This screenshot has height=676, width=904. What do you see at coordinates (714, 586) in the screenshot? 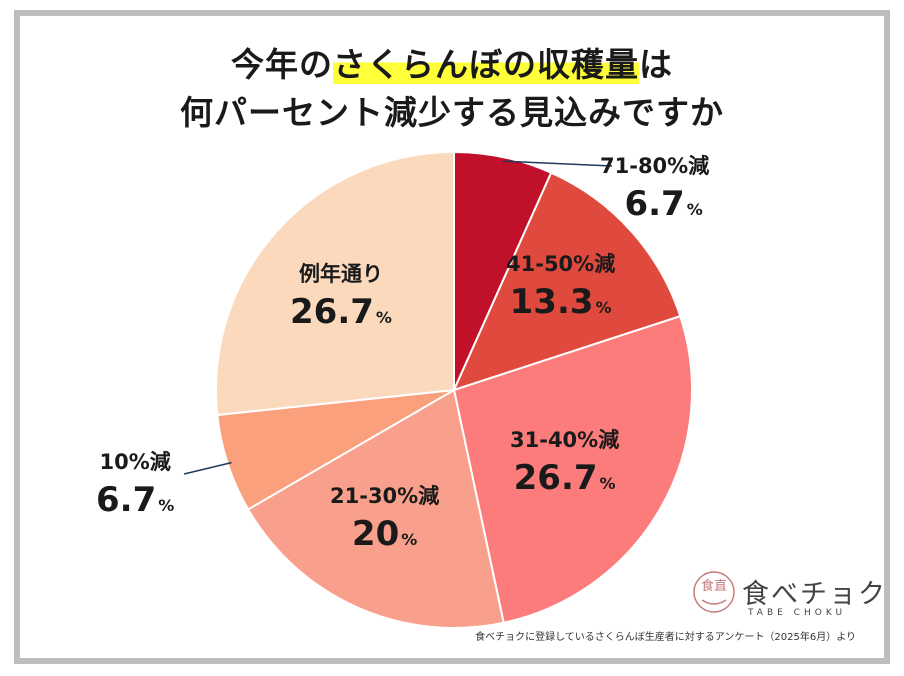
I see `logo-mark-text: 食直` at bounding box center [714, 586].